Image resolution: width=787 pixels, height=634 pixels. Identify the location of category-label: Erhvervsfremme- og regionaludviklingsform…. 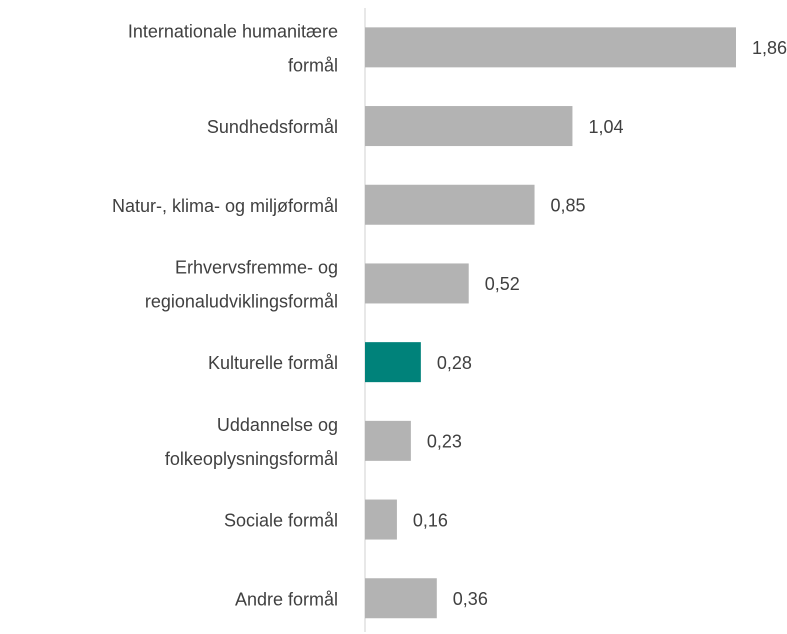
(241, 284).